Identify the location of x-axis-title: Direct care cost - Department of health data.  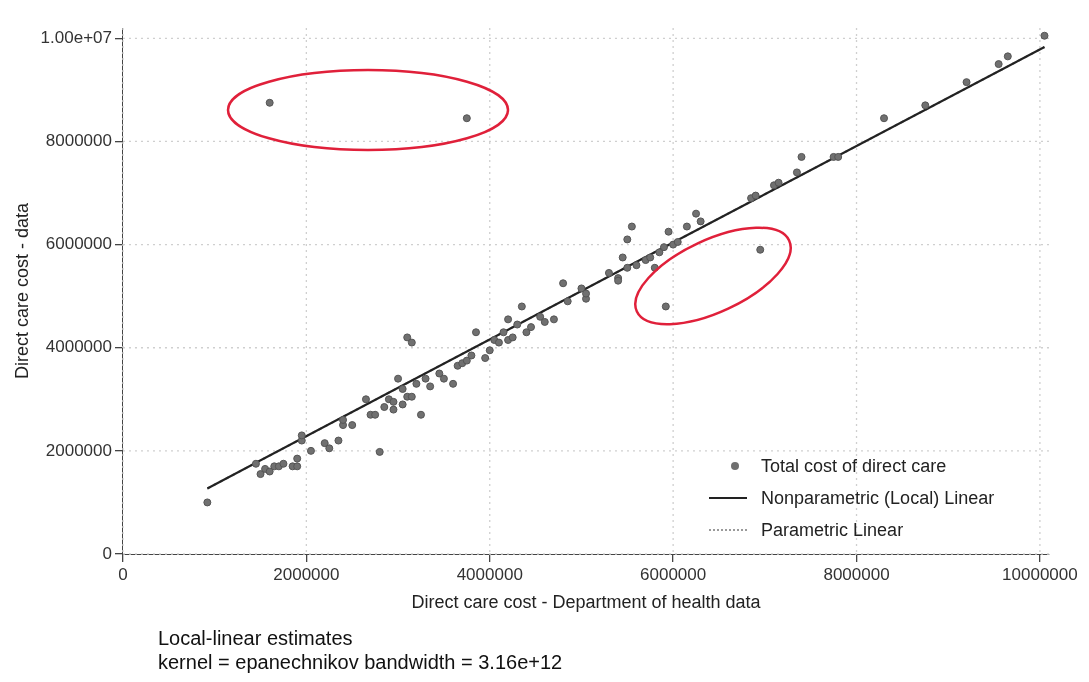
(586, 602).